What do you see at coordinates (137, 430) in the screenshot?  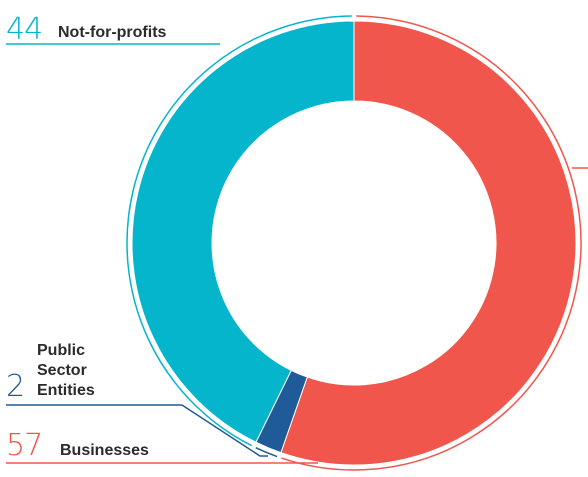 I see `leader-public-sector` at bounding box center [137, 430].